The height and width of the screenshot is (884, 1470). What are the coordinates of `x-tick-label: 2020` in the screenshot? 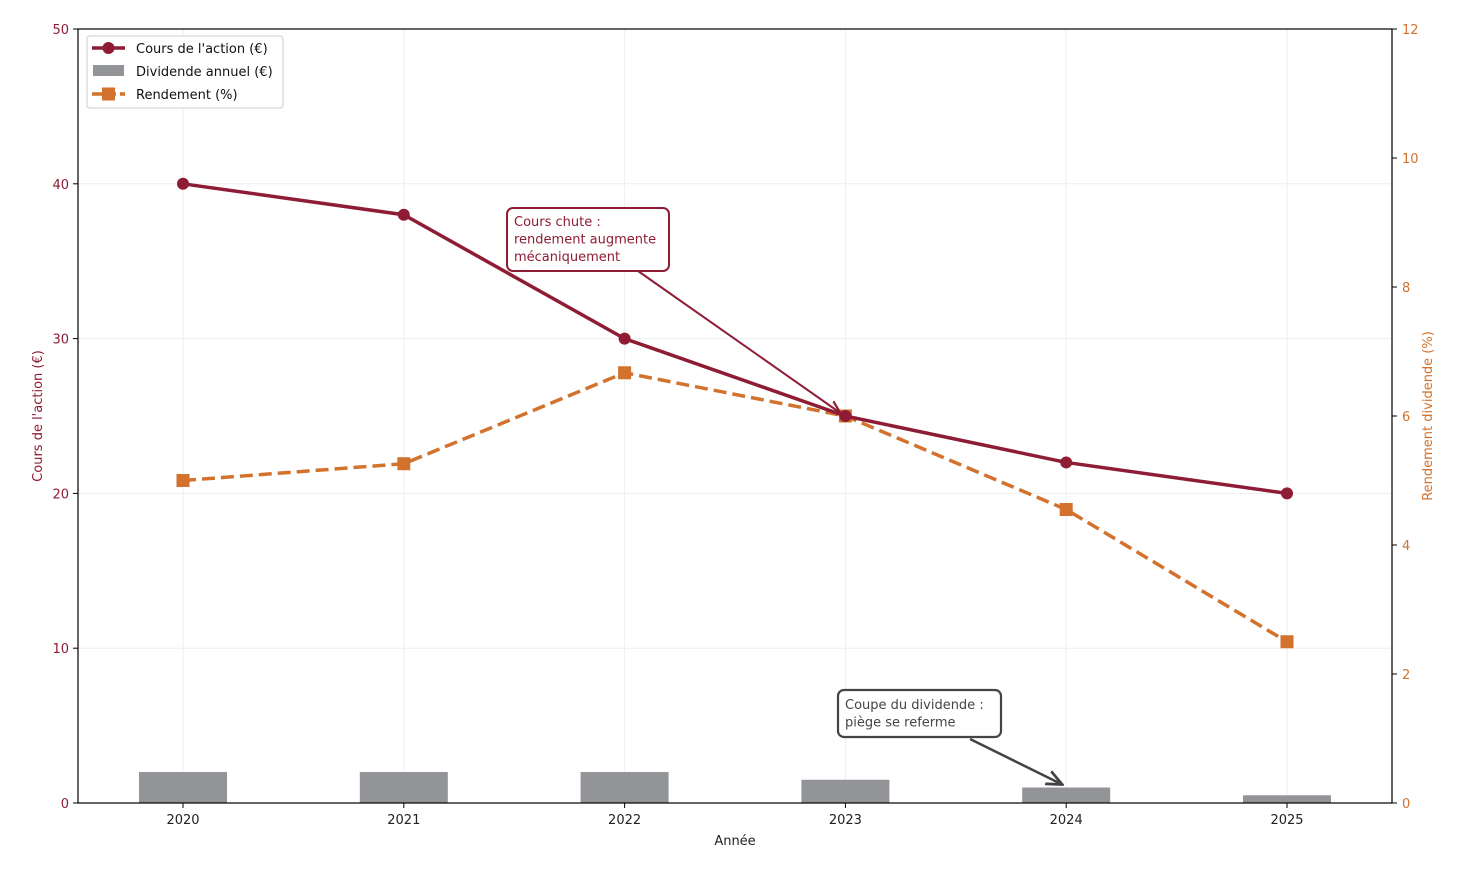 It's located at (182, 820).